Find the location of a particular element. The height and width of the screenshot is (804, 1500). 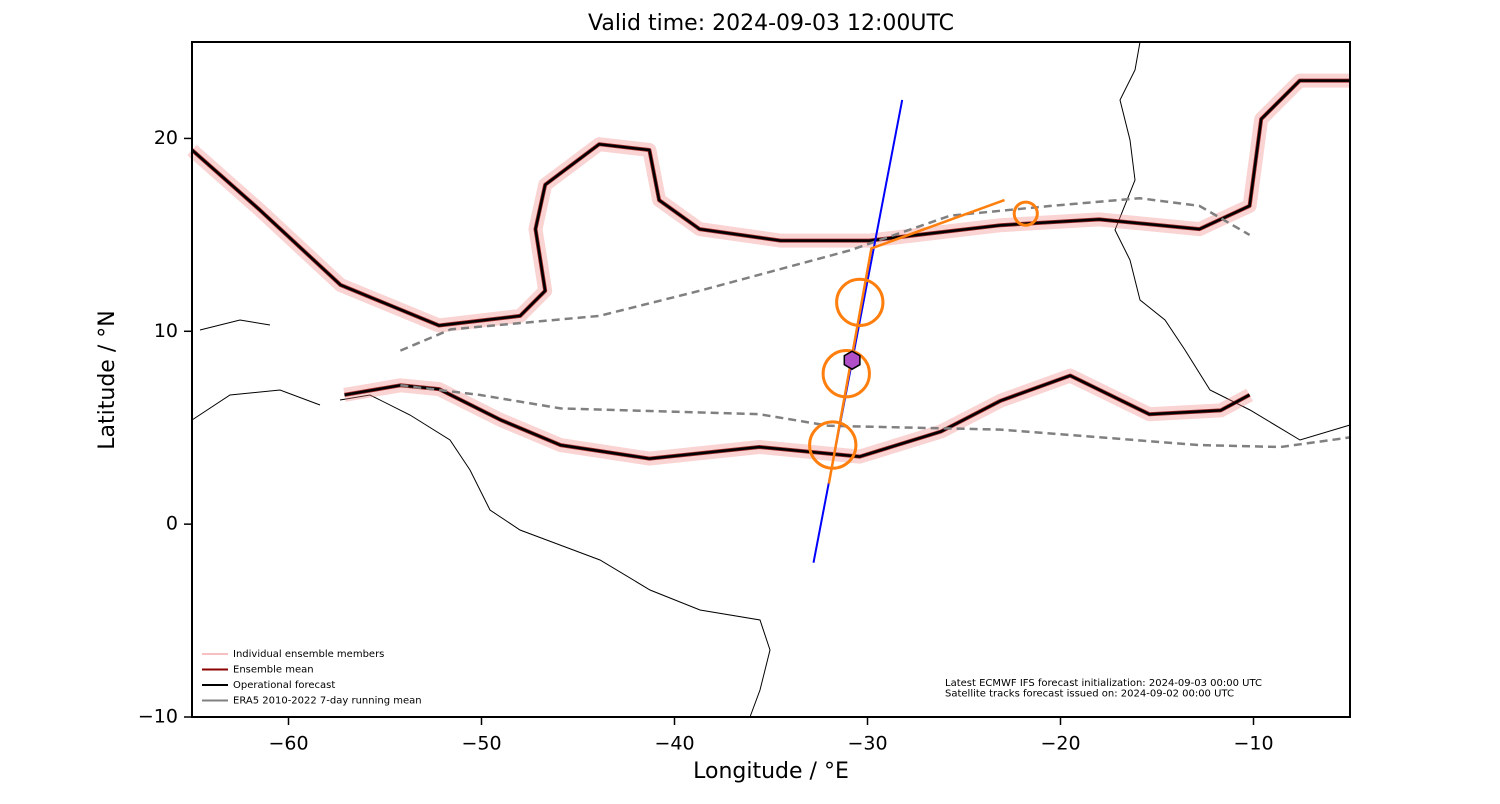

south-america-coast is located at coordinates (555, 556).